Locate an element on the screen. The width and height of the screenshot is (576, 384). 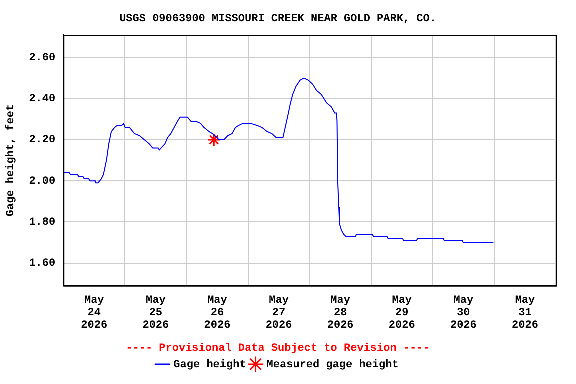
x-tick-label: May 30 2026 is located at coordinates (463, 313).